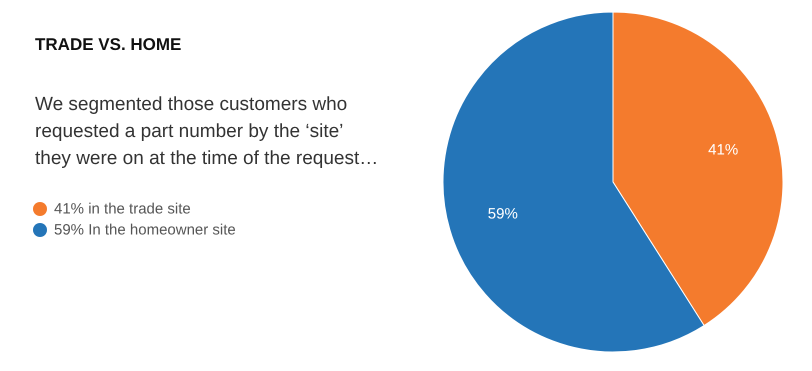 This screenshot has height=371, width=812. What do you see at coordinates (122, 209) in the screenshot?
I see `legend-label: 41% in the trade site` at bounding box center [122, 209].